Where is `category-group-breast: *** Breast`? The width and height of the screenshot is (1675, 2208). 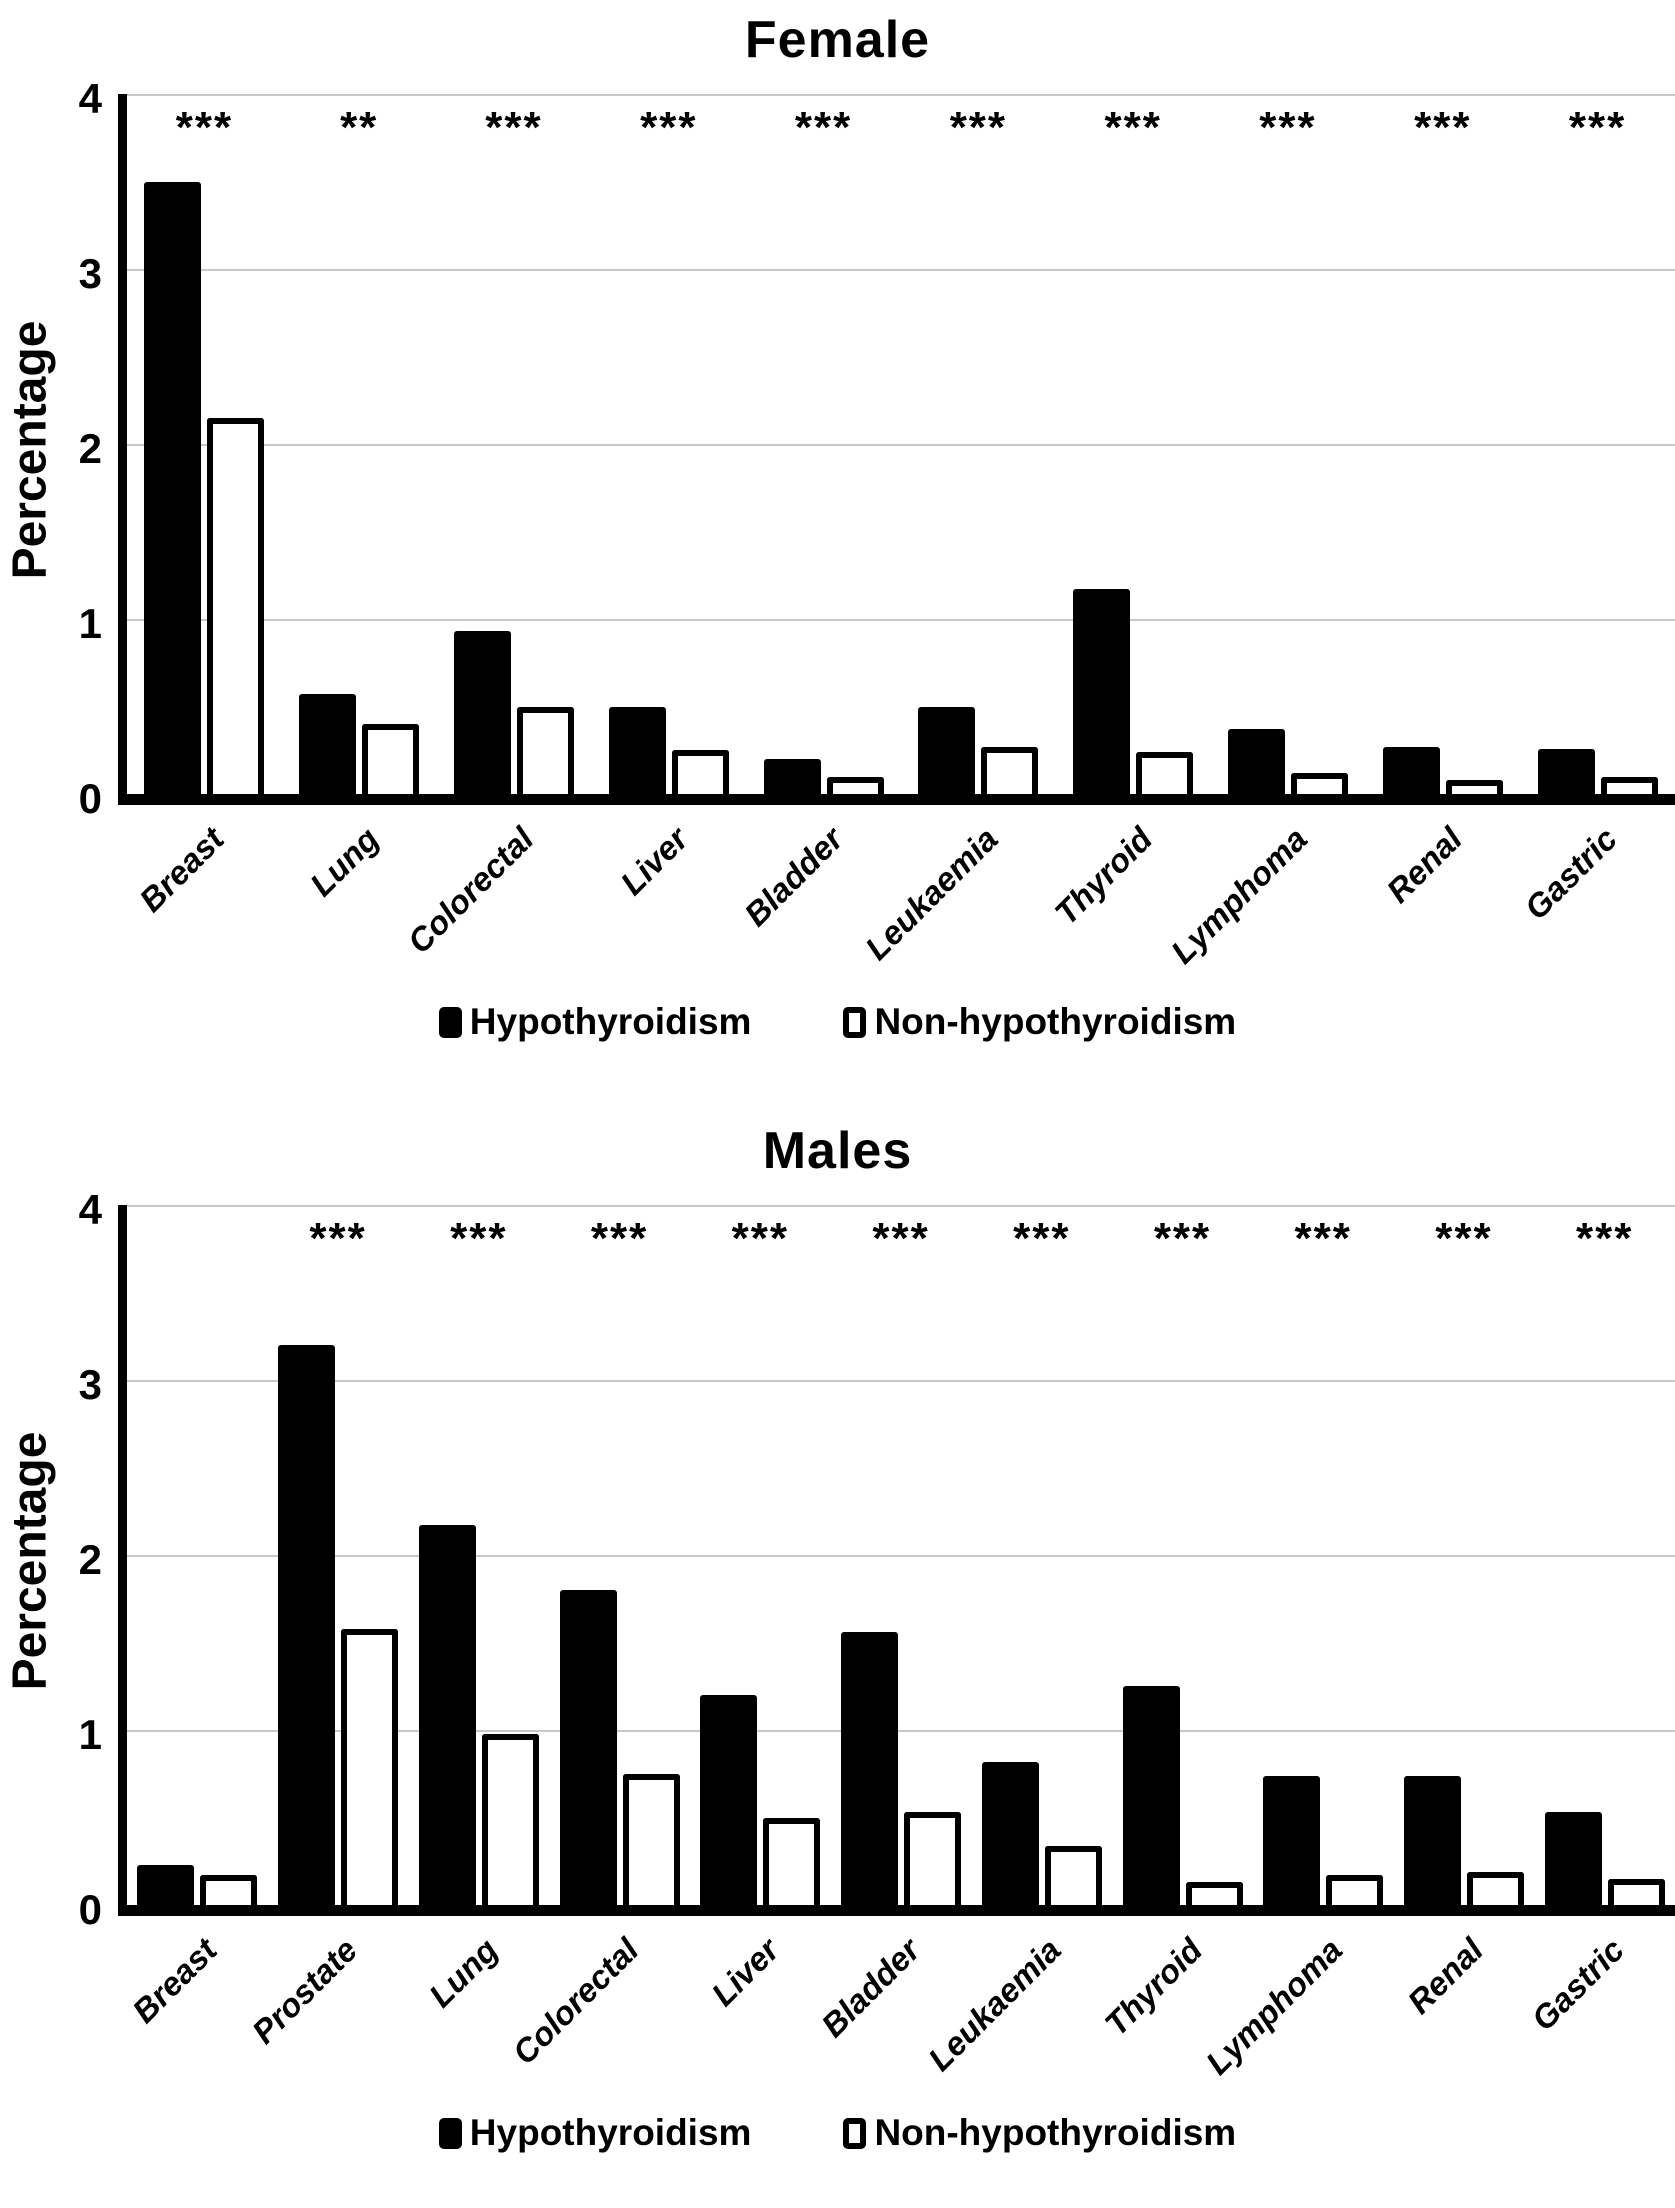 category-group-breast: *** Breast is located at coordinates (204, 506).